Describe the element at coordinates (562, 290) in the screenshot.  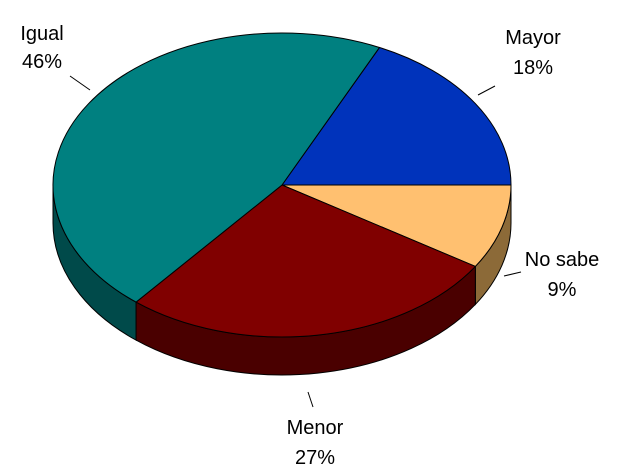
I see `slice-value-label: 9%` at that location.